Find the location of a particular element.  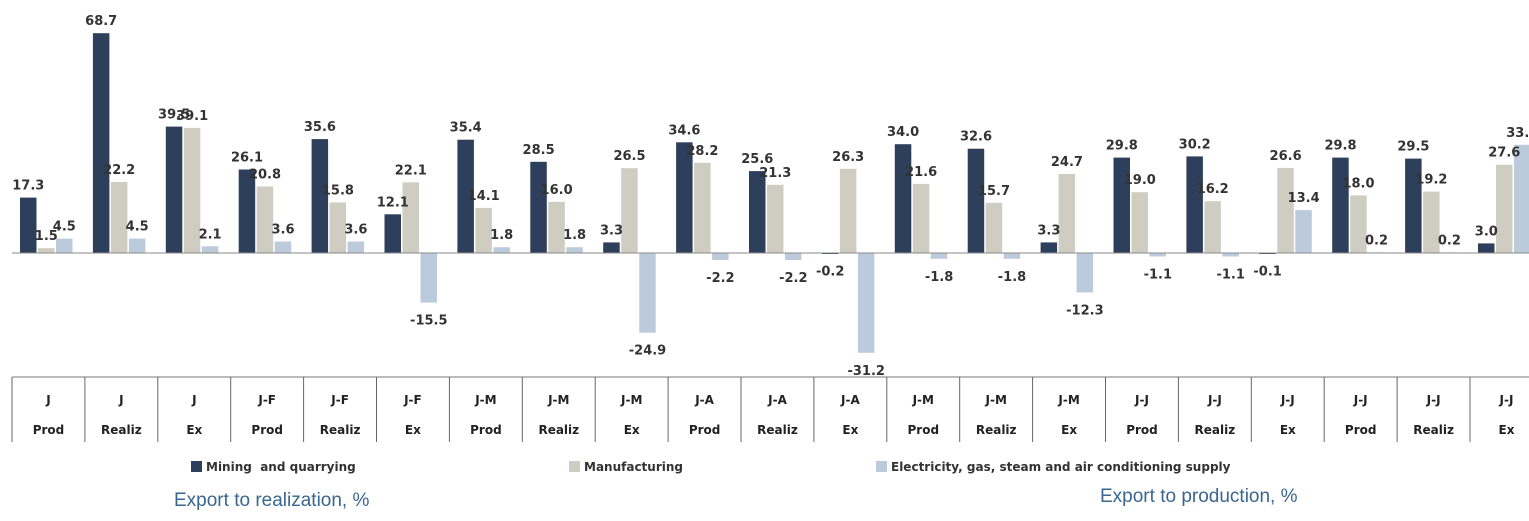

bar-s2-c12 is located at coordinates (939, 256).